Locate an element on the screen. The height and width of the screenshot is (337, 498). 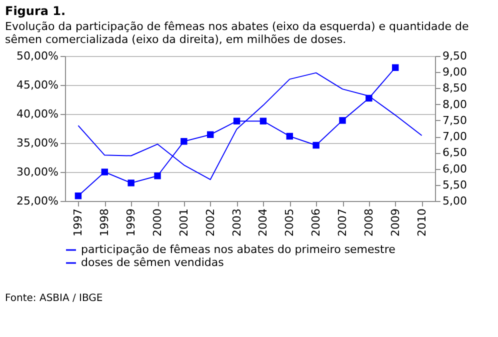
x-tick-label: 2009 is located at coordinates (395, 222).